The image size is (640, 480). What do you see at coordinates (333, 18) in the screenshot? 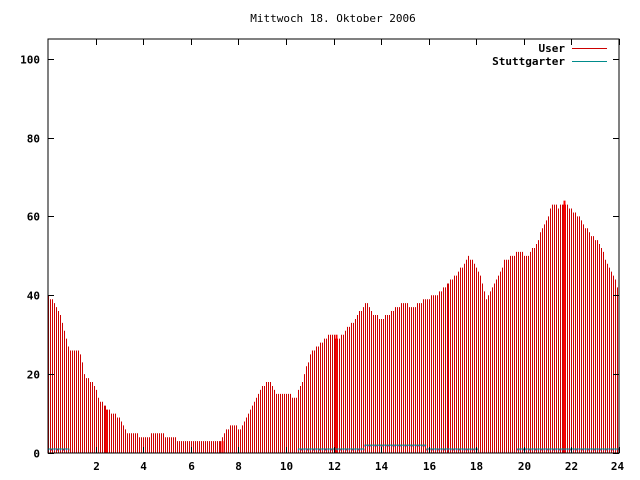
I see `chart-title: Mittwoch 18. Oktober 2006` at bounding box center [333, 18].